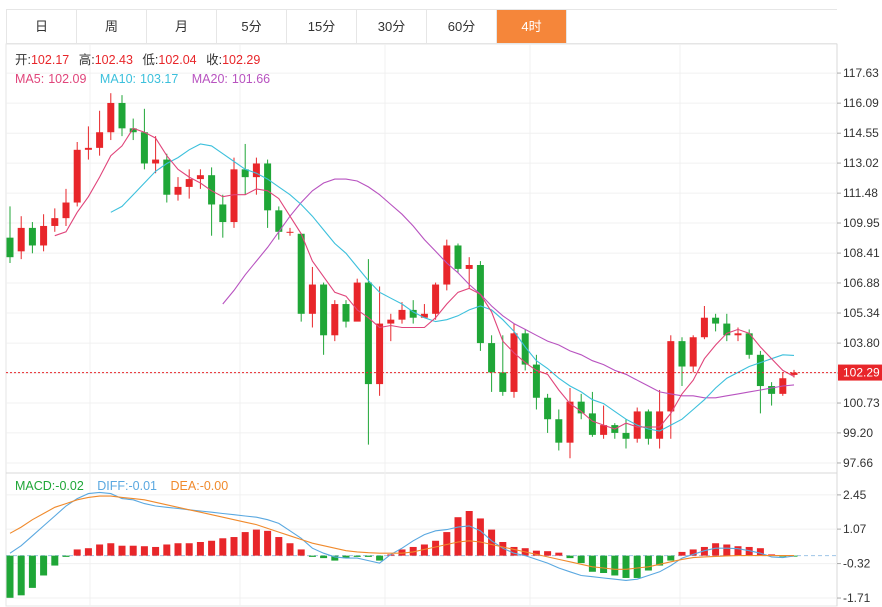 The image size is (882, 607). I want to click on tab-7: 4时, so click(532, 26).